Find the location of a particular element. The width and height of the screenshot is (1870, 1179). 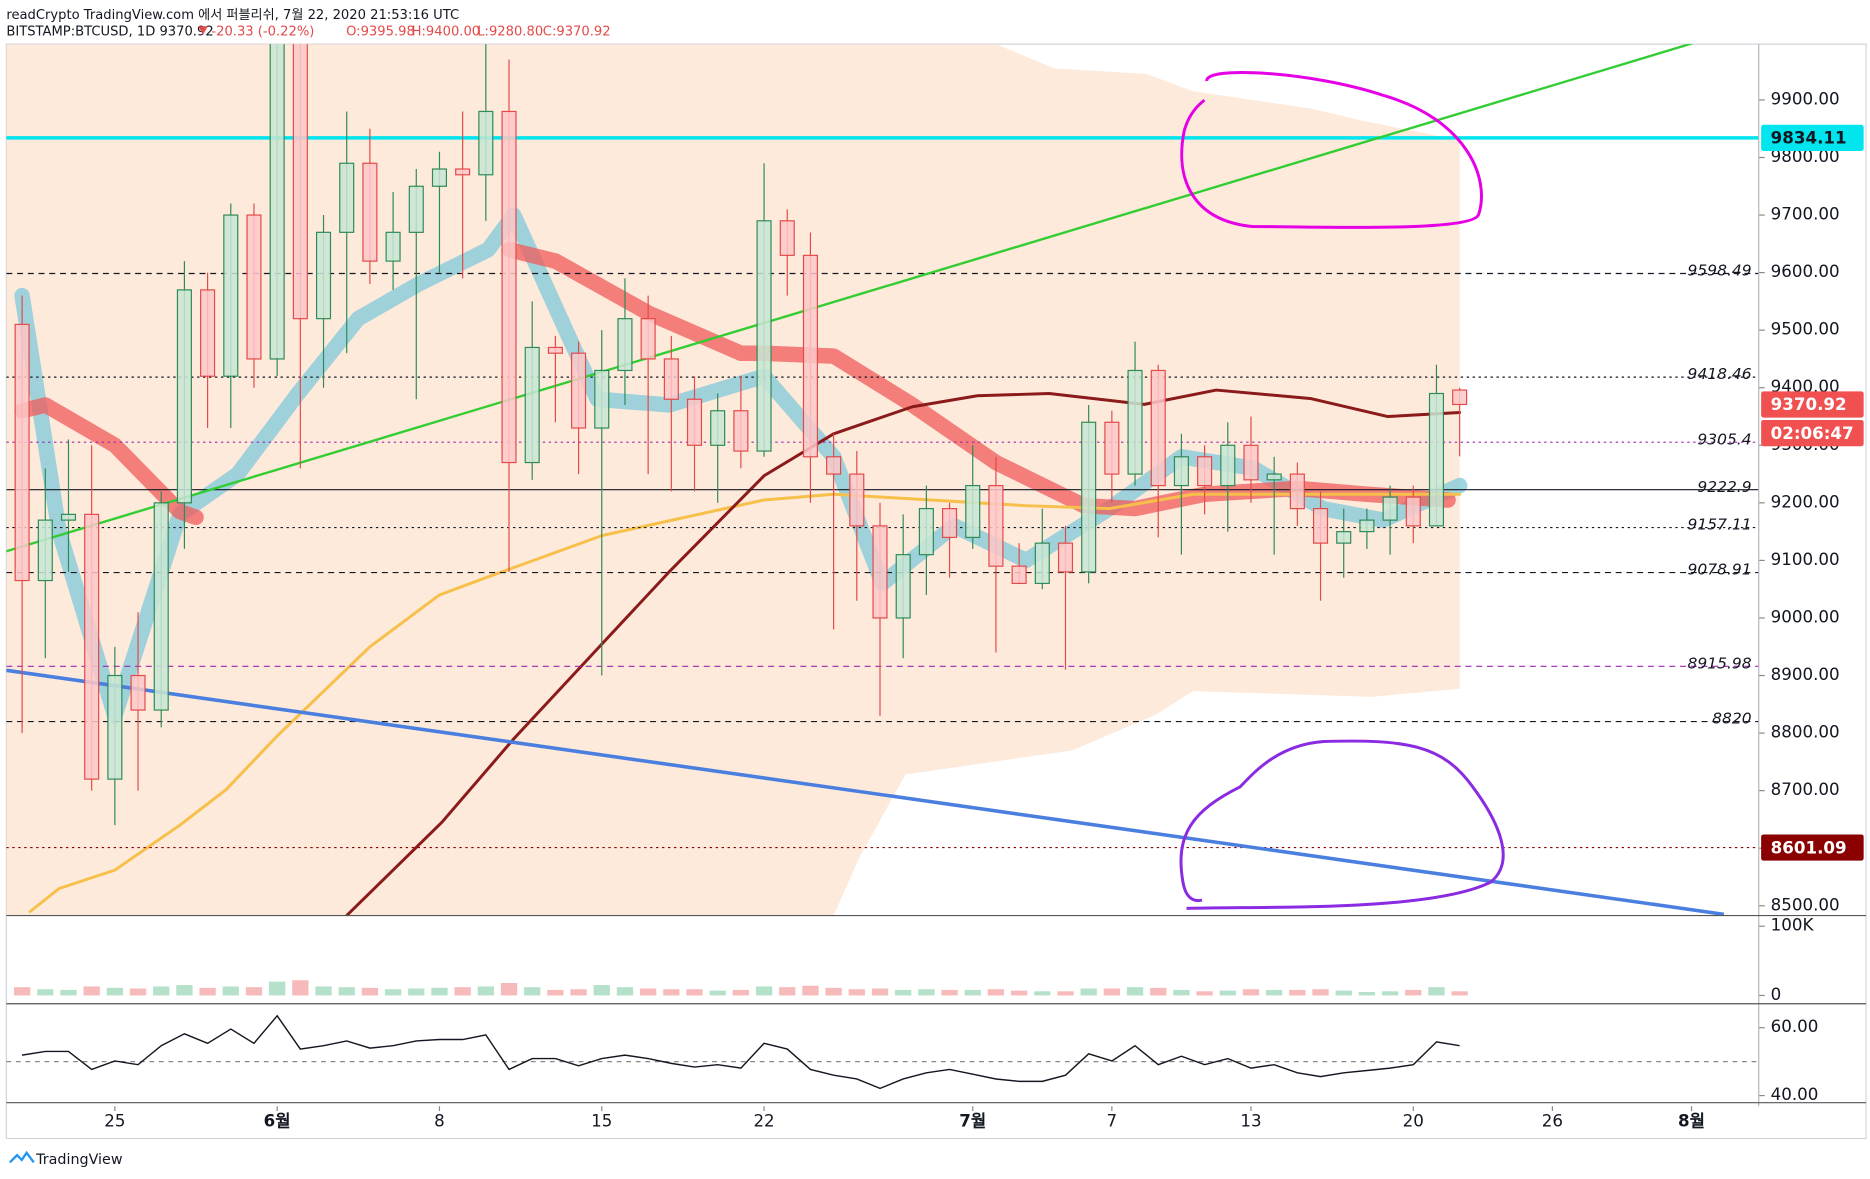

x-tick-label: 8 is located at coordinates (439, 1120).